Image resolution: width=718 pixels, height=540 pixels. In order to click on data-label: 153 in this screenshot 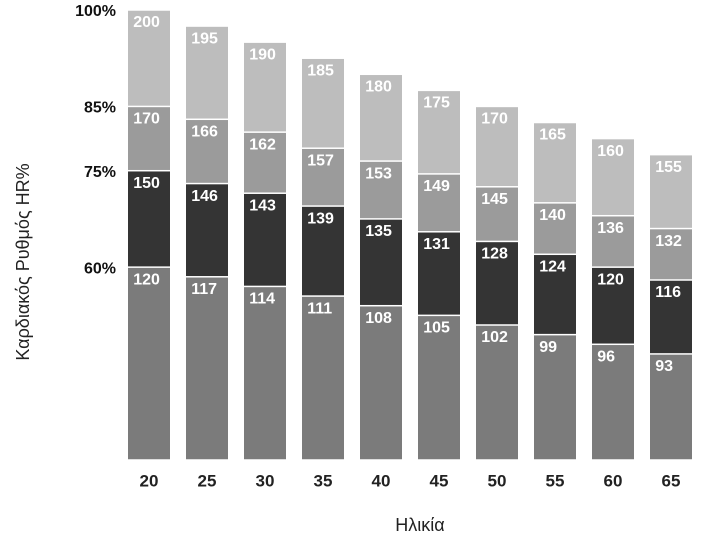, I will do `click(378, 173)`.